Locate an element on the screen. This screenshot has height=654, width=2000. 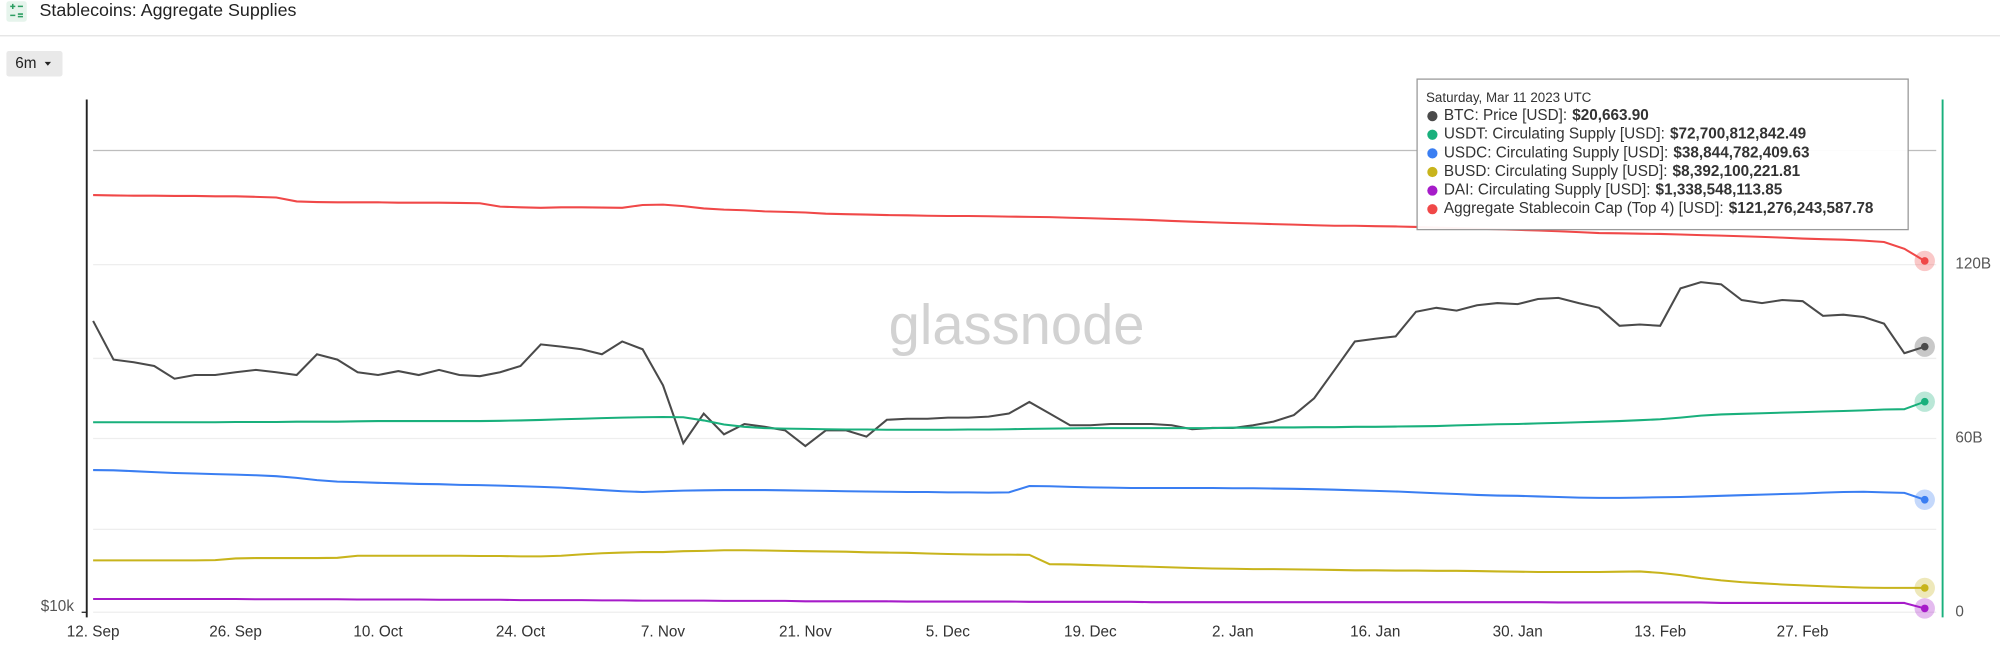
tooltip-value: $8,392,100,221.81 is located at coordinates (1737, 171).